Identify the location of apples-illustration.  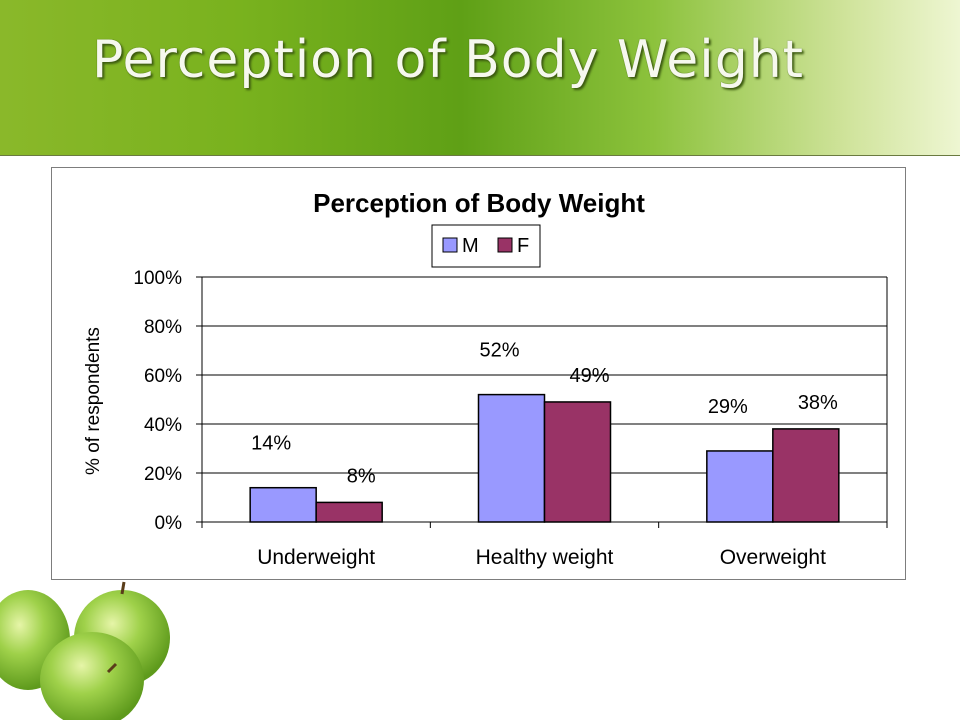
(85, 650).